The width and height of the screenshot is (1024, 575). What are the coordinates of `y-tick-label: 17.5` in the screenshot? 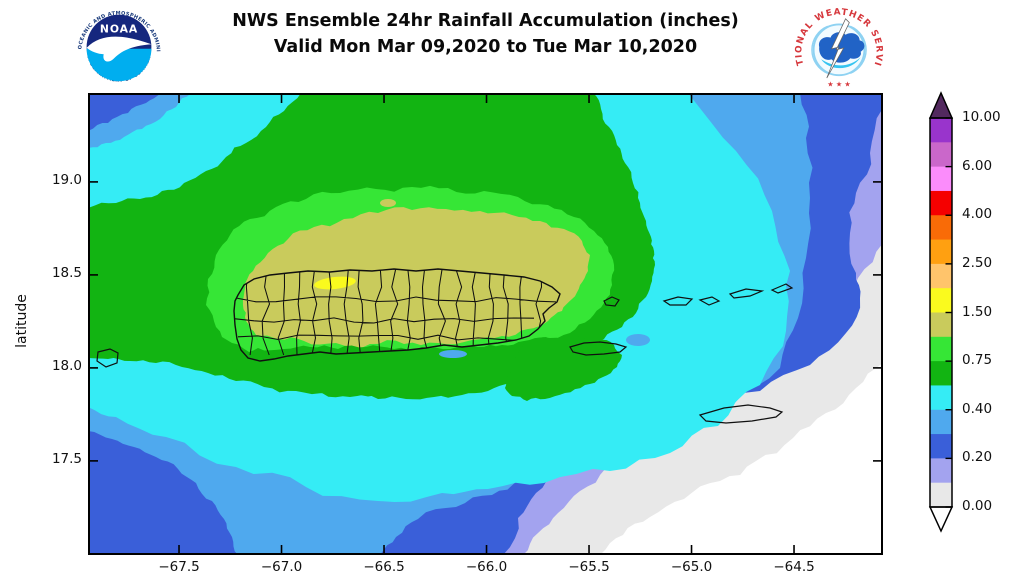 It's located at (66, 458).